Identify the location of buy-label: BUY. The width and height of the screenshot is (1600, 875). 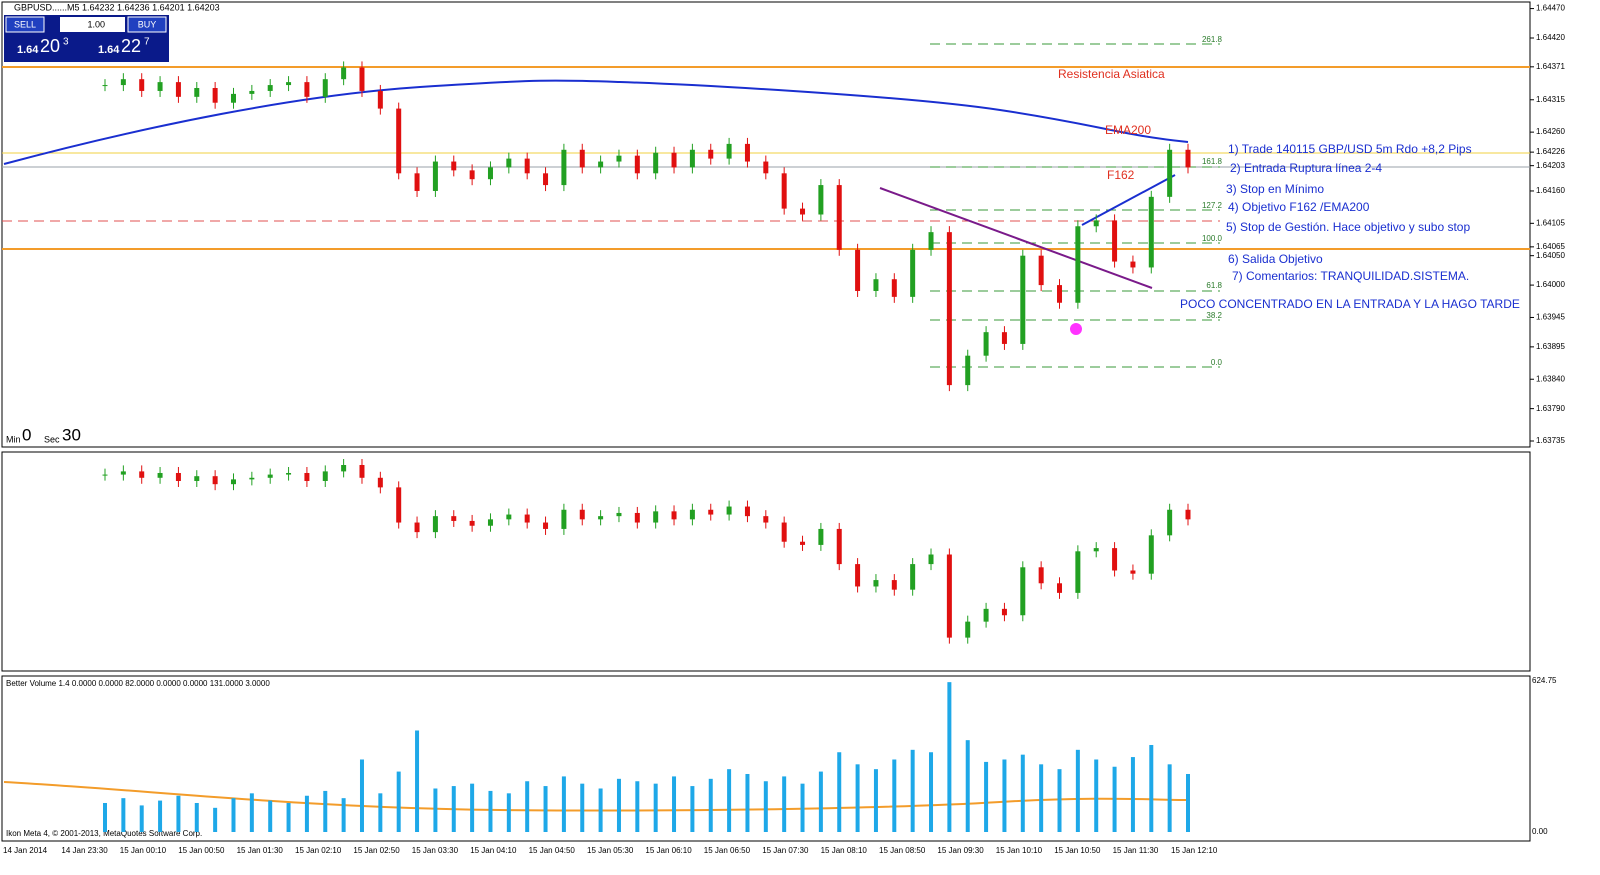
(147, 24).